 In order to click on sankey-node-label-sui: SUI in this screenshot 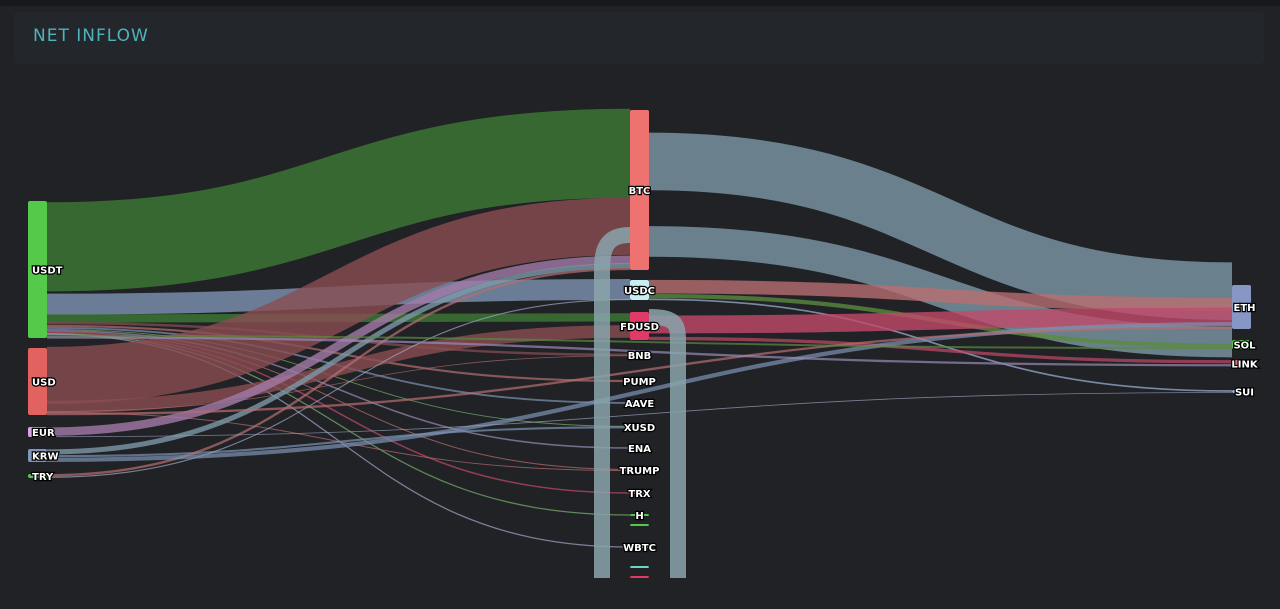, I will do `click(1244, 393)`.